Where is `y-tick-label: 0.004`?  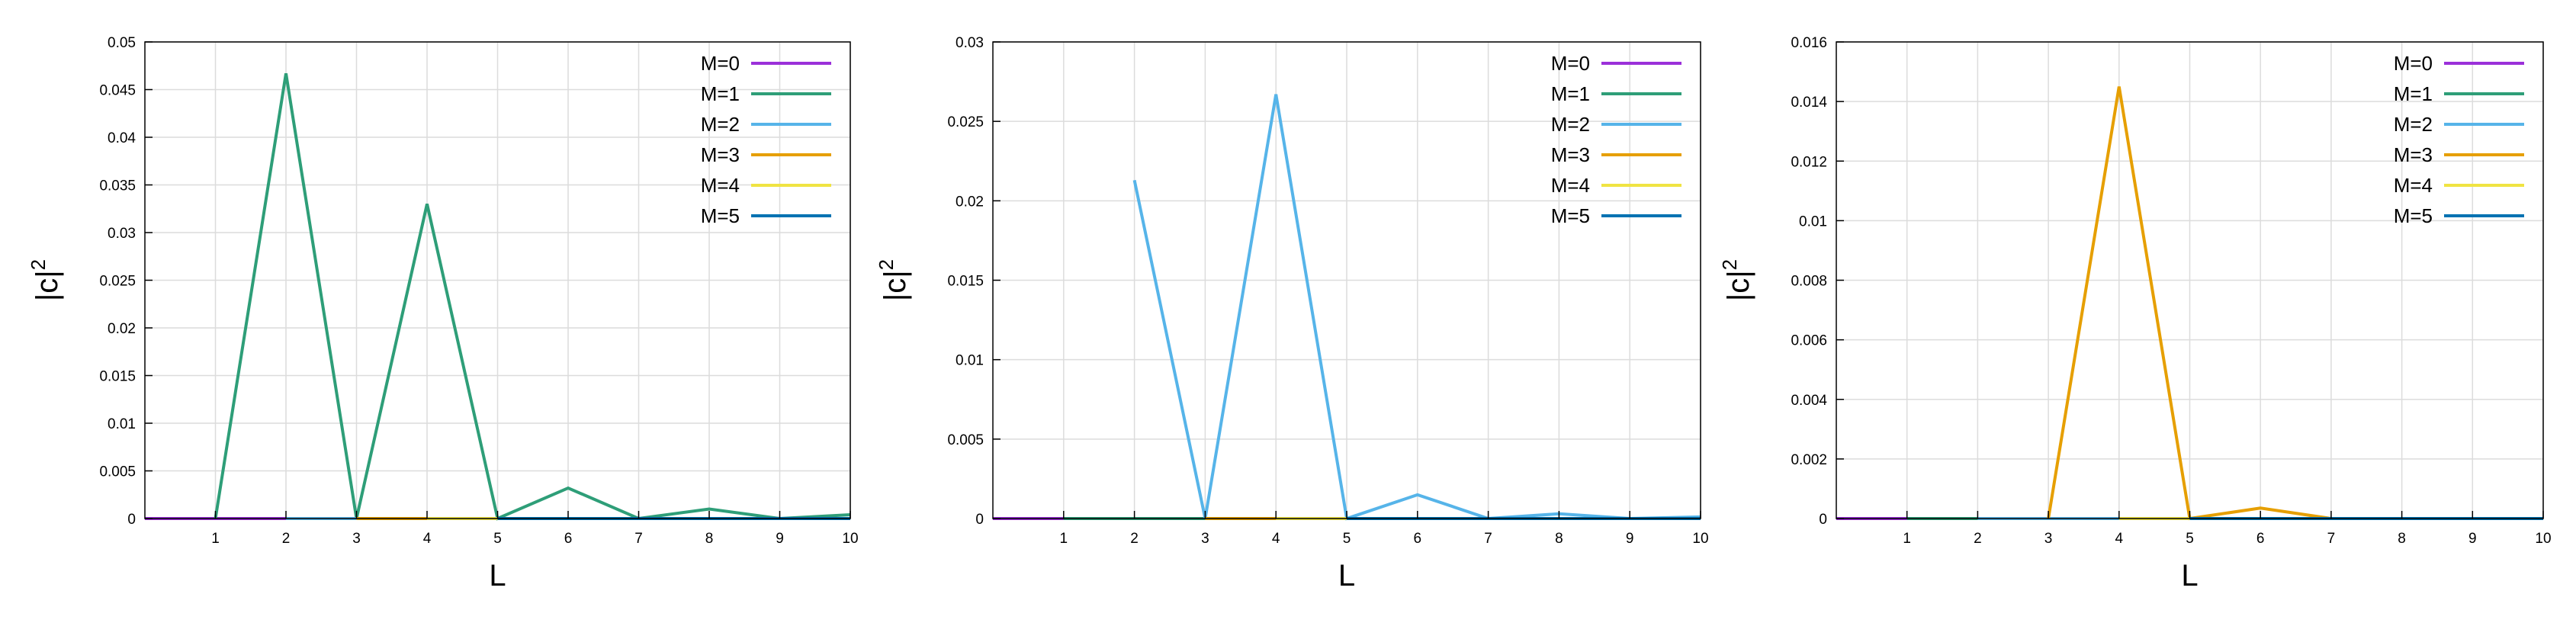
y-tick-label: 0.004 is located at coordinates (1809, 401).